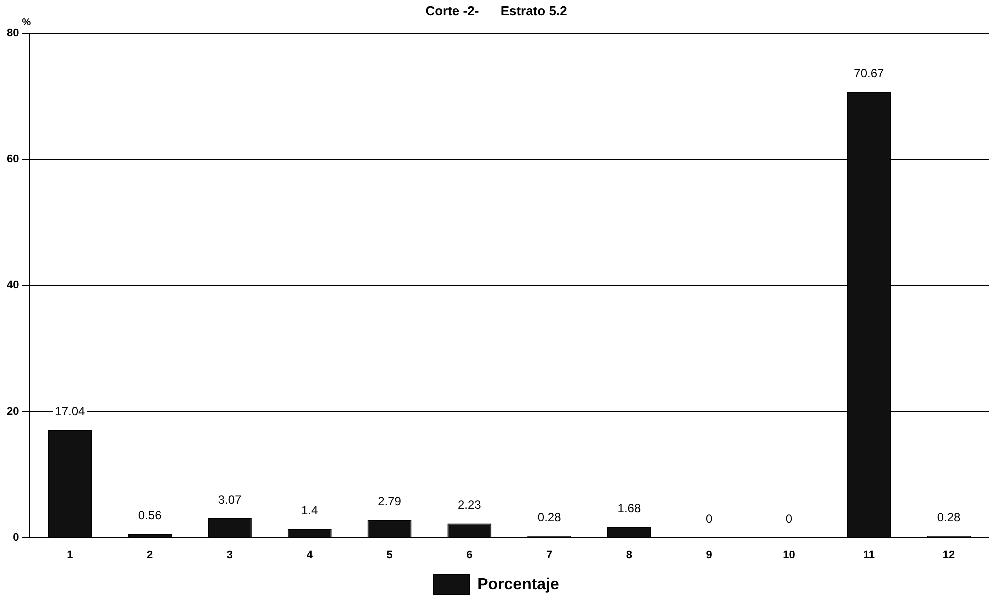  I want to click on data-label: 17.04, so click(70, 411).